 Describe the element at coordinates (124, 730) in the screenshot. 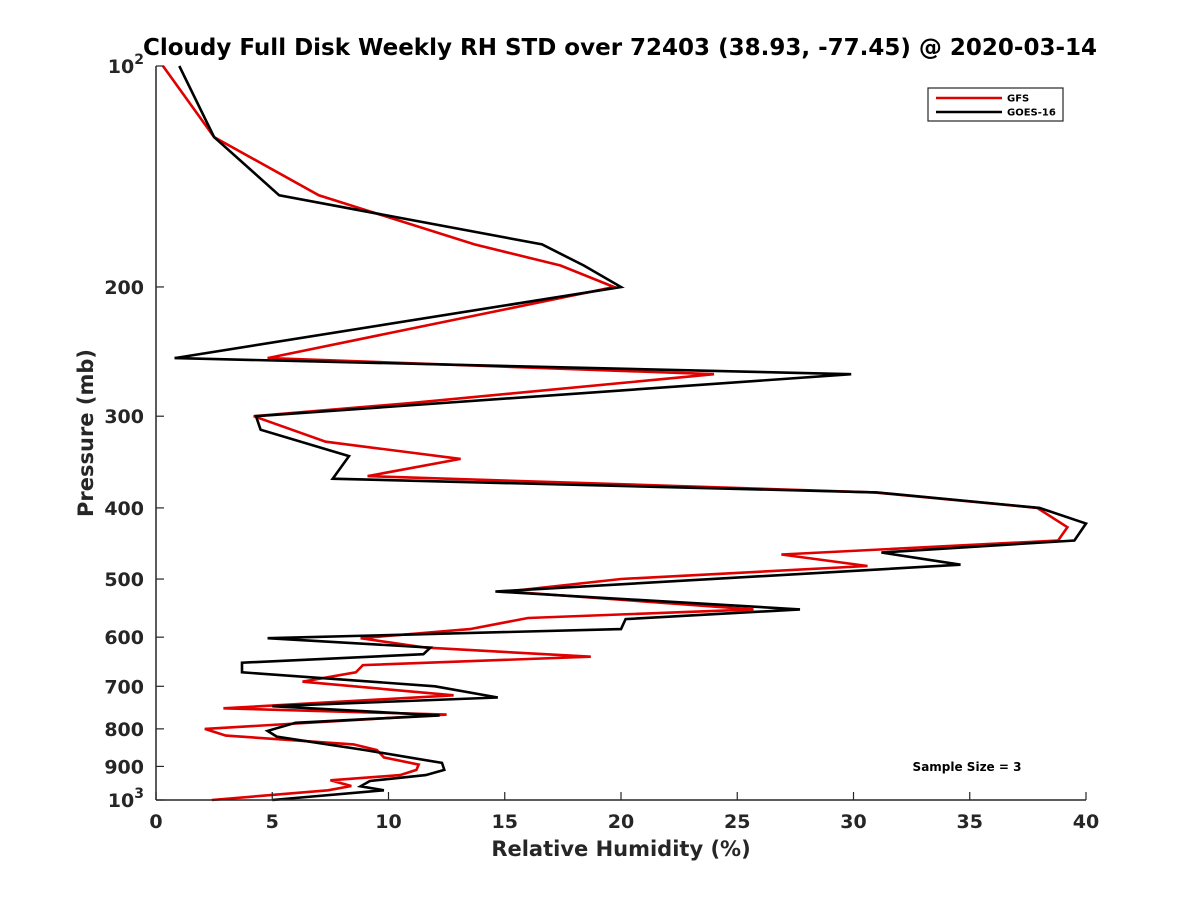

I see `y-tick-label: 800` at that location.